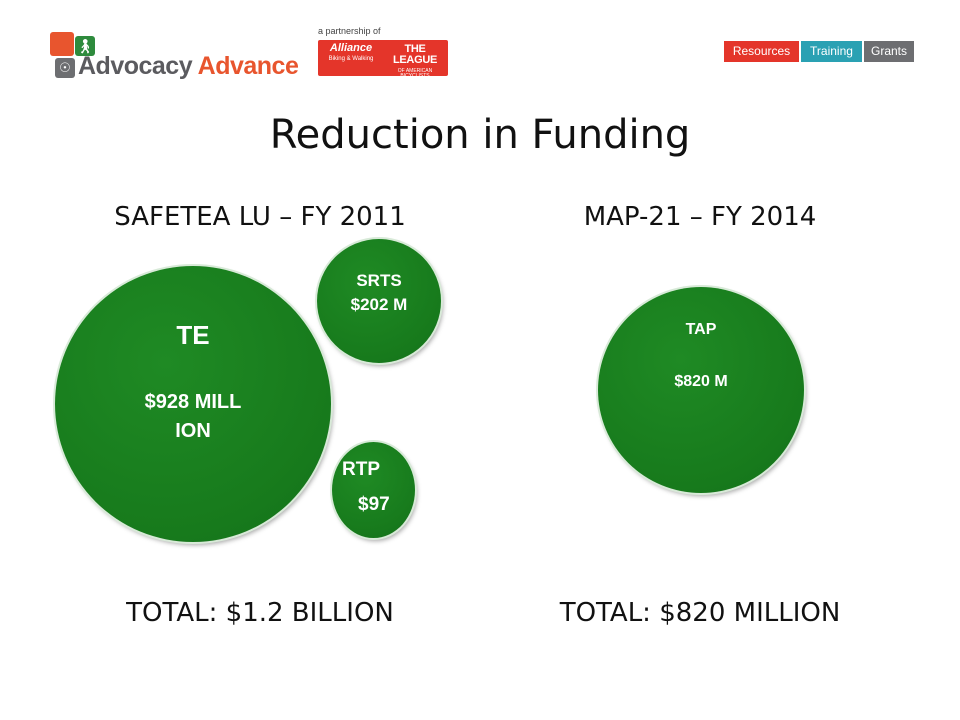  I want to click on nav-grants: Grants, so click(889, 51).